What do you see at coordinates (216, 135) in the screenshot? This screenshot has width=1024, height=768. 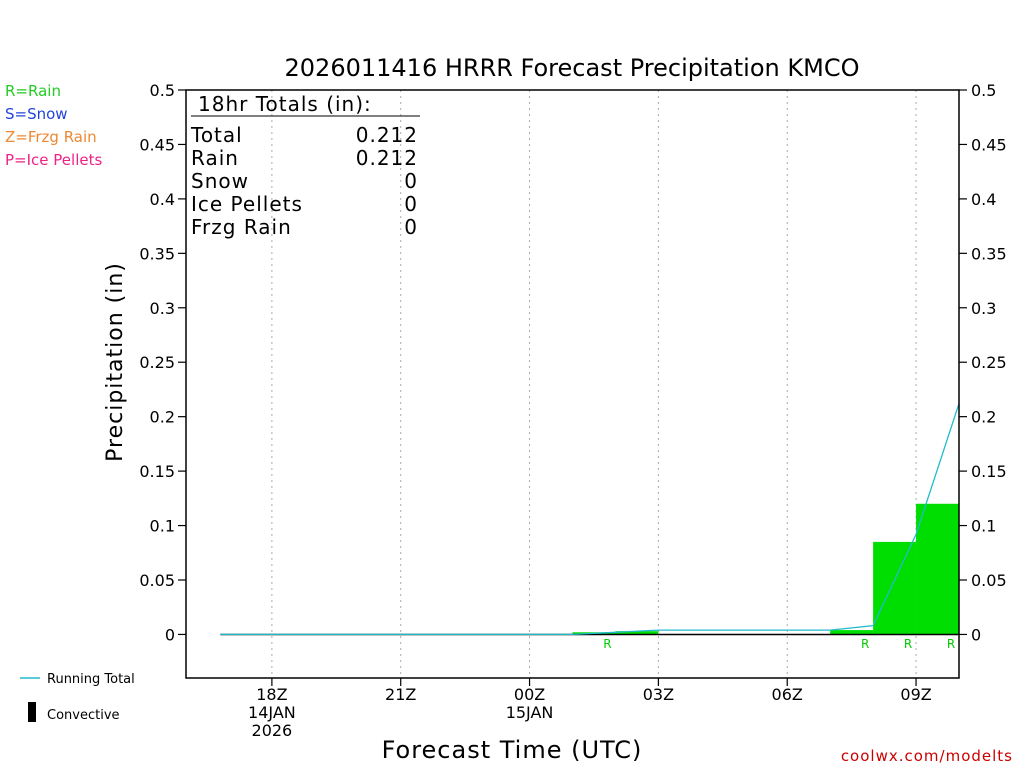 I see `totals-row-label: Total` at bounding box center [216, 135].